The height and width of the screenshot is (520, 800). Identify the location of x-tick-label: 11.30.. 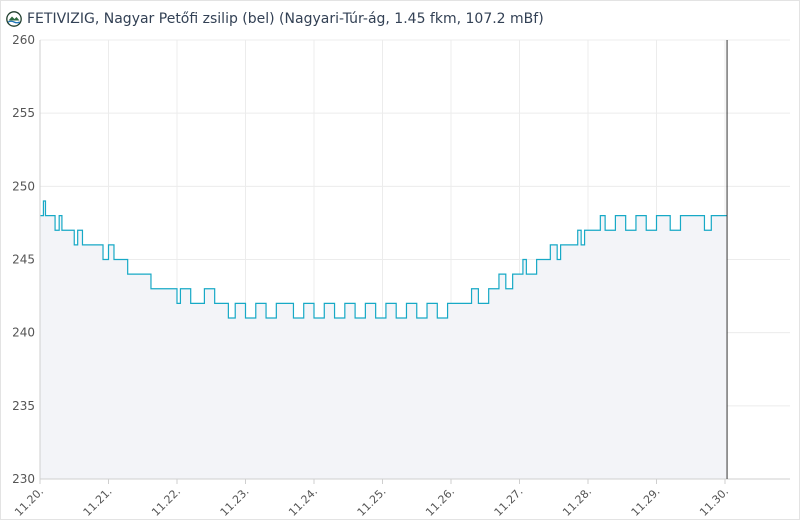
(714, 502).